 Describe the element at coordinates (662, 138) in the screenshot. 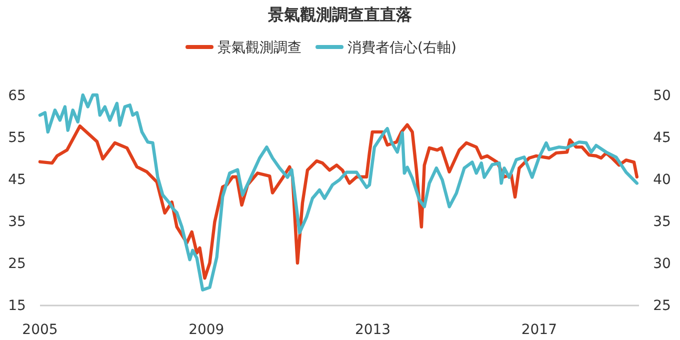

I see `y2-tick-label: 45` at that location.